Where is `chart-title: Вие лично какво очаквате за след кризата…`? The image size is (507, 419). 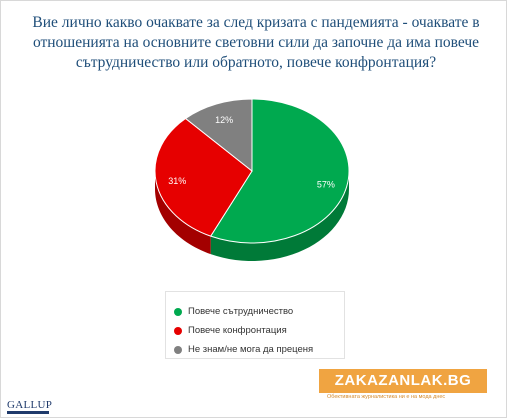
chart-title: Вие лично какво очаквате за след кризата… is located at coordinates (256, 42).